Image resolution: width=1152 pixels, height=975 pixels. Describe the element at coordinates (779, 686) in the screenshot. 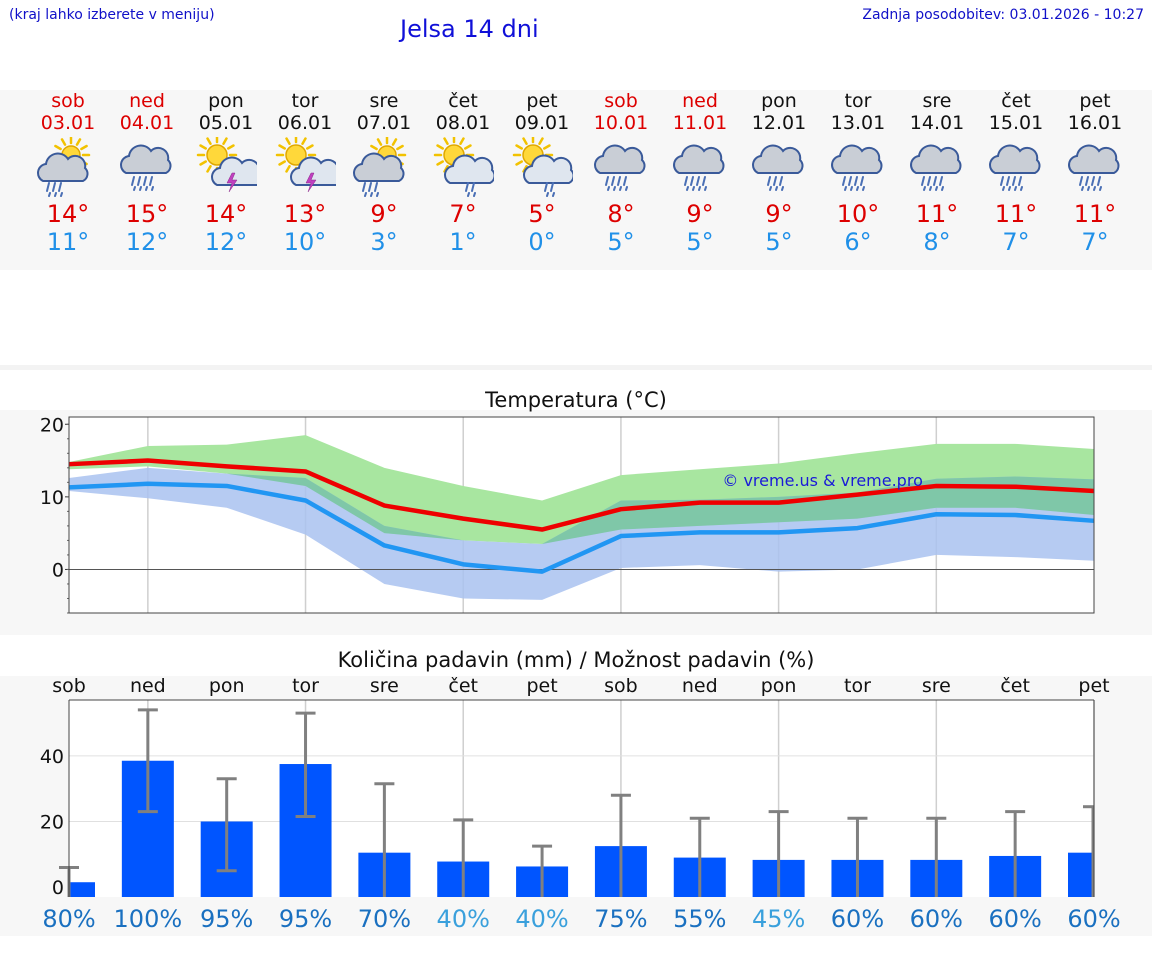

I see `precip-day-label: pon` at that location.